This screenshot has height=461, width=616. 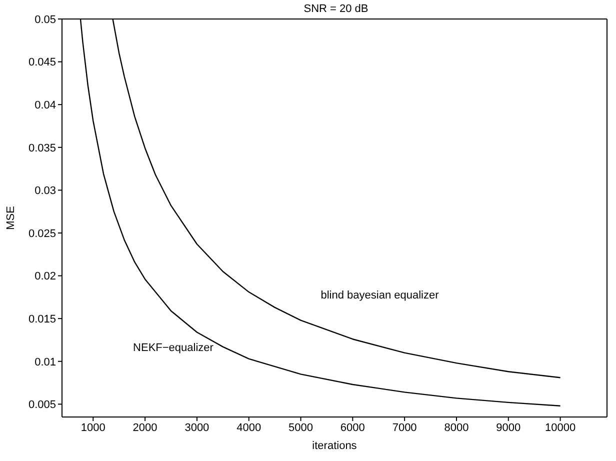 What do you see at coordinates (42, 148) in the screenshot?
I see `y-tick-label: 0.035` at bounding box center [42, 148].